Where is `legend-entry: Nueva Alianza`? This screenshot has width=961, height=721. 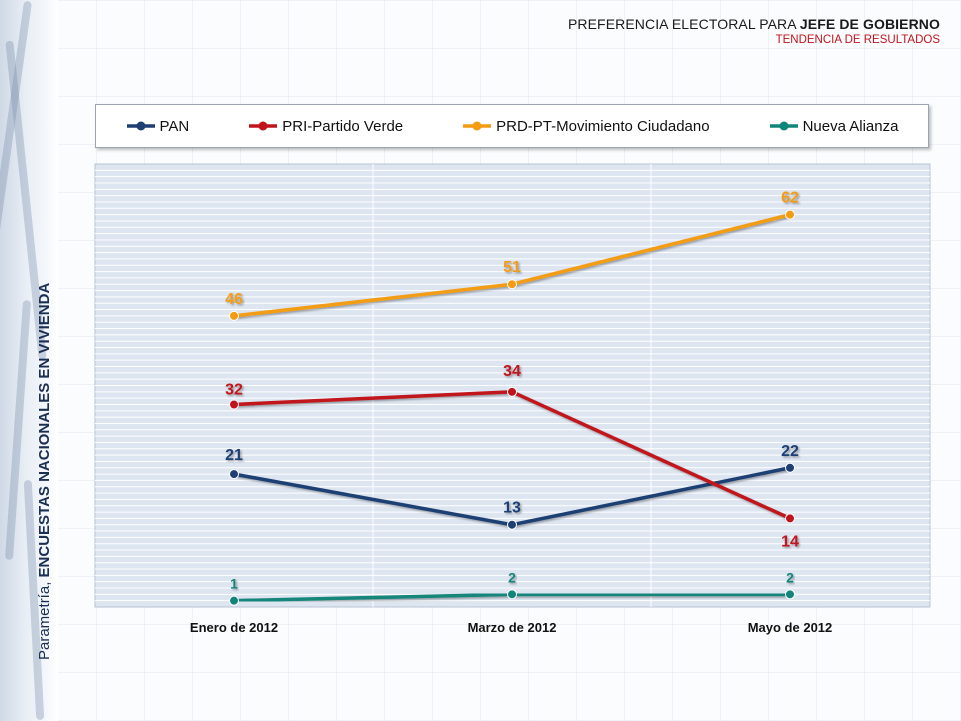 legend-entry: Nueva Alianza is located at coordinates (834, 126).